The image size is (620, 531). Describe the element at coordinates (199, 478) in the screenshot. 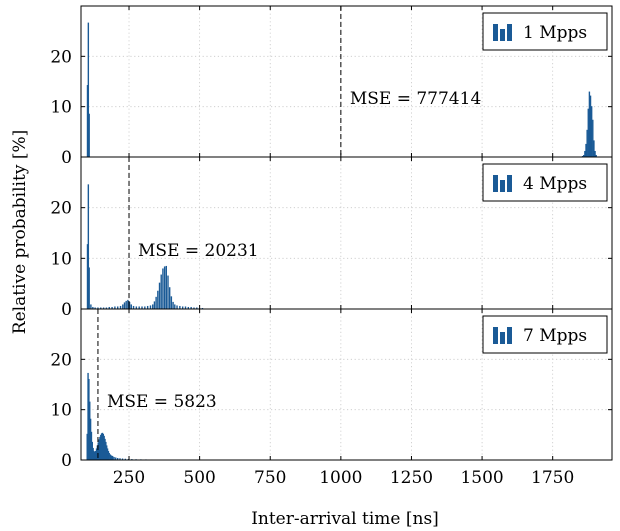

I see `x-tick-label: 500` at that location.